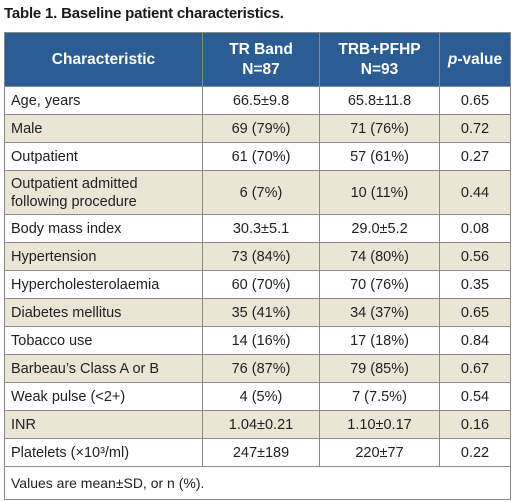  I want to click on row-tr-band-value: 14 (16%), so click(261, 340).